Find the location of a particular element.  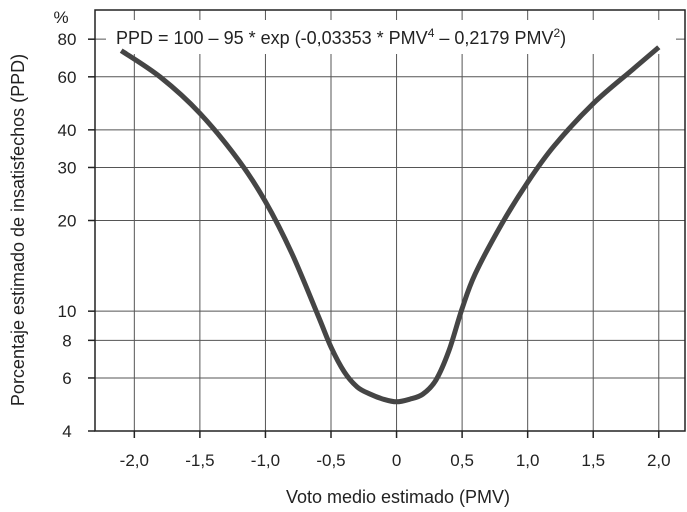

x-tick-label: -1,0 is located at coordinates (265, 460).